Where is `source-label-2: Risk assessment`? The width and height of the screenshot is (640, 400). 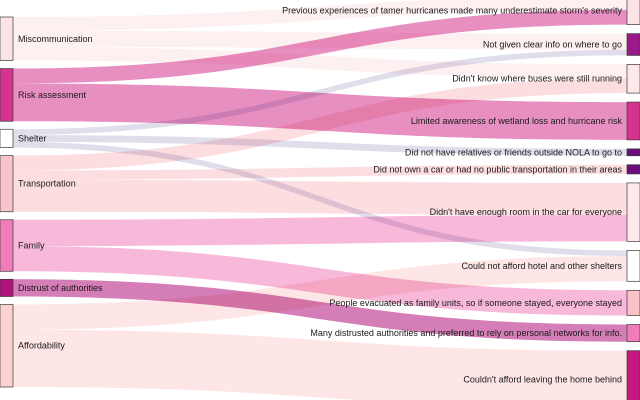
source-label-2: Risk assessment is located at coordinates (52, 95).